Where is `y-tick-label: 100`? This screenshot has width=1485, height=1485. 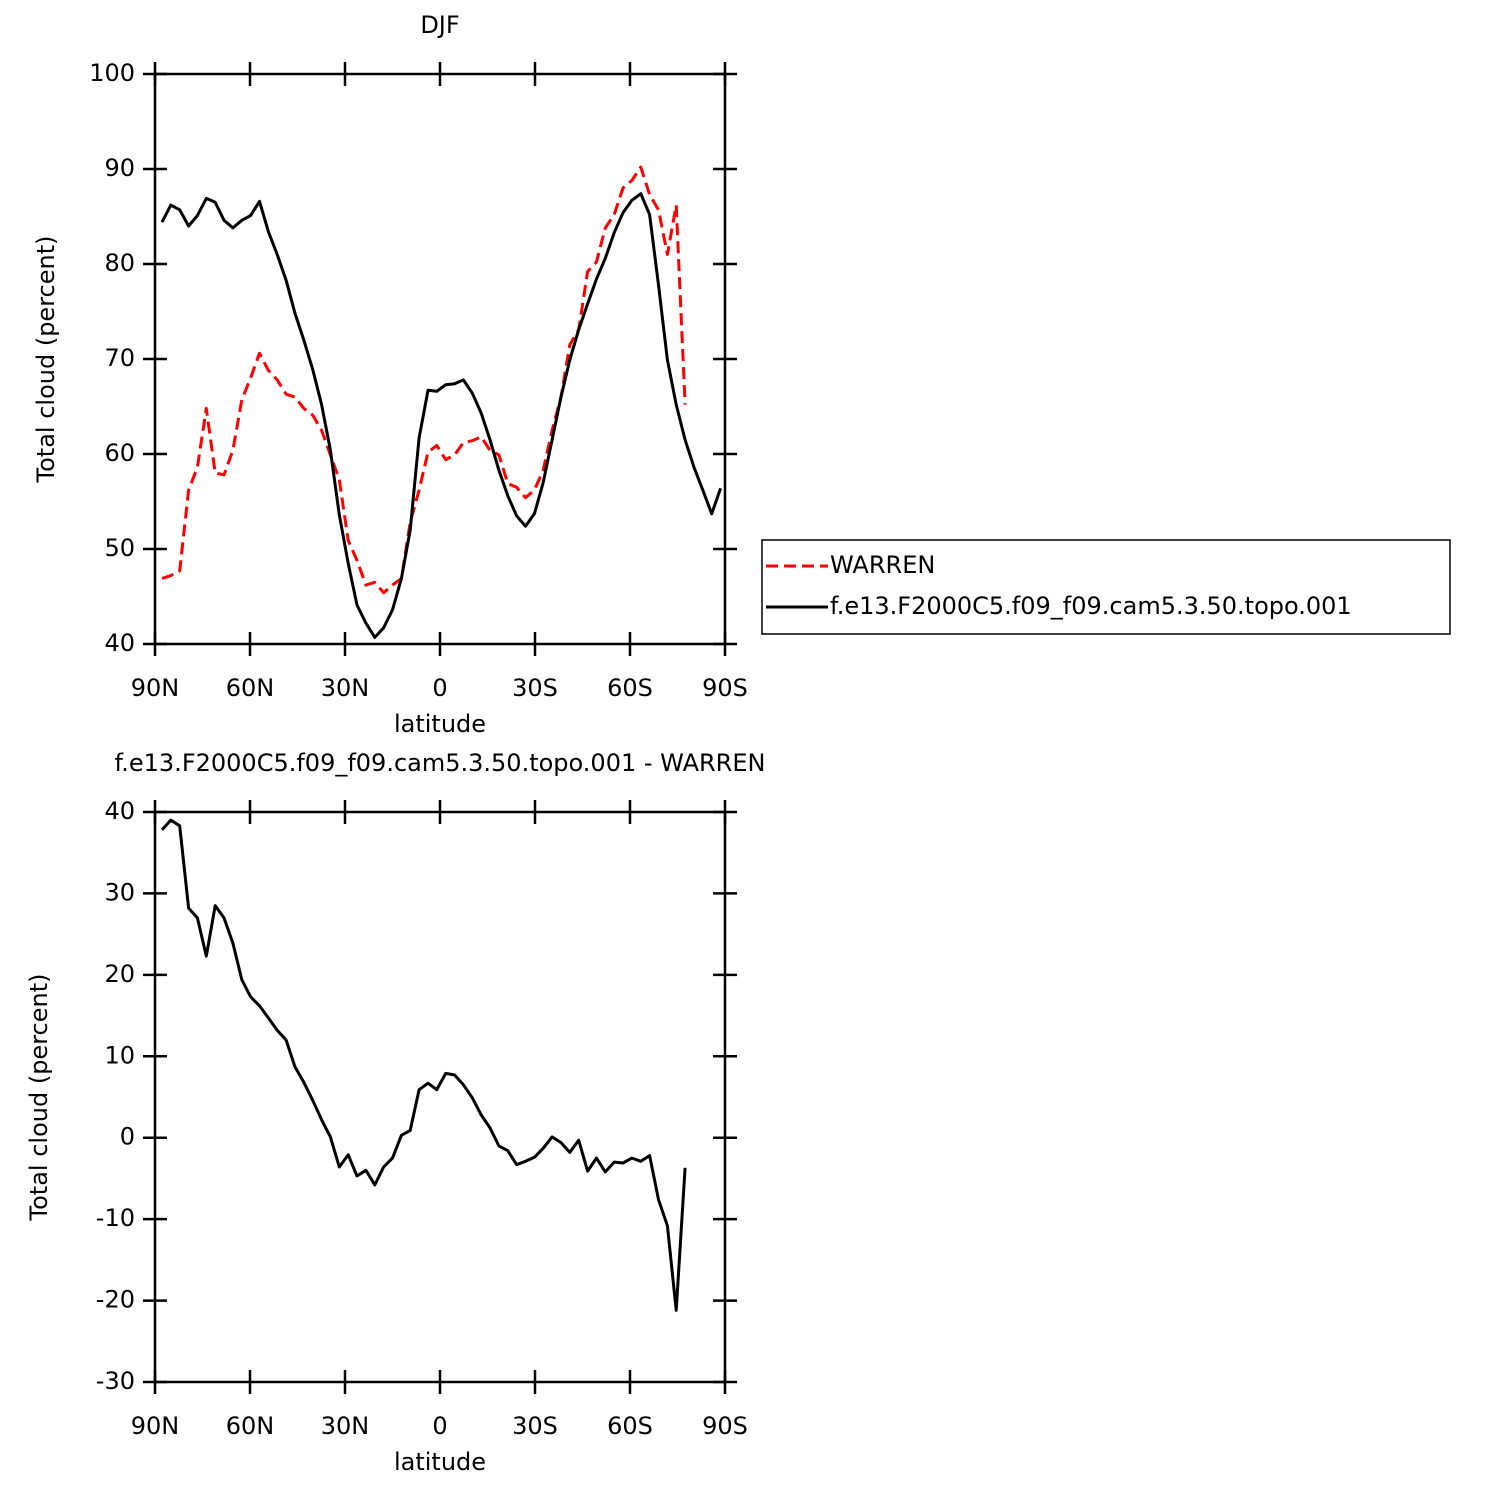 y-tick-label: 100 is located at coordinates (112, 73).